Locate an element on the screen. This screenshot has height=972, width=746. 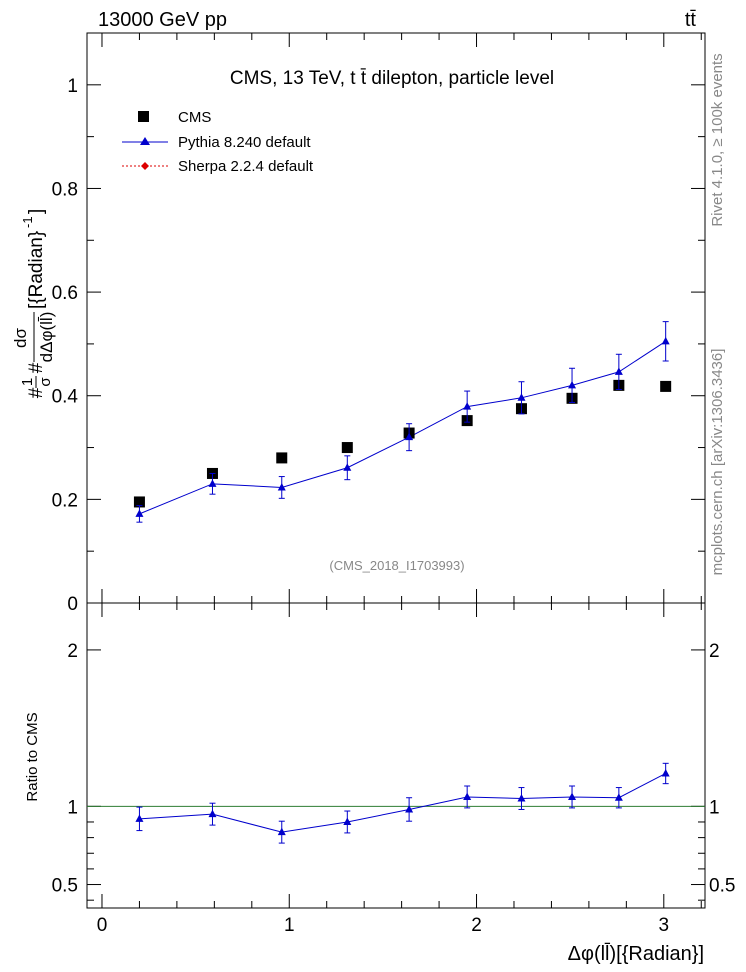
url-label: mcplots.cern.ch [arXiv:1306.3436] is located at coordinates (717, 462).